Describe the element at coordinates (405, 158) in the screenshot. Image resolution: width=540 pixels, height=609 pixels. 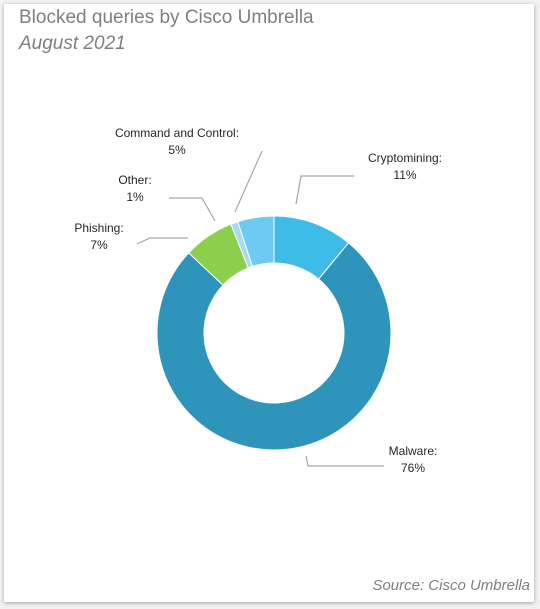
I see `data-label-name-cryptomining: Cryptomining:` at that location.